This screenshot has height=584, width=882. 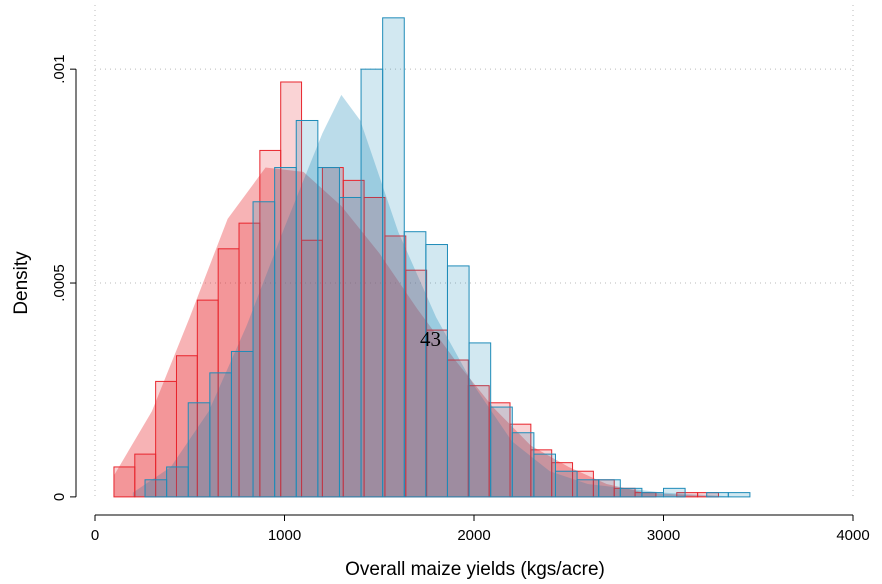 What do you see at coordinates (663, 535) in the screenshot?
I see `x-tick-label: 3000` at bounding box center [663, 535].